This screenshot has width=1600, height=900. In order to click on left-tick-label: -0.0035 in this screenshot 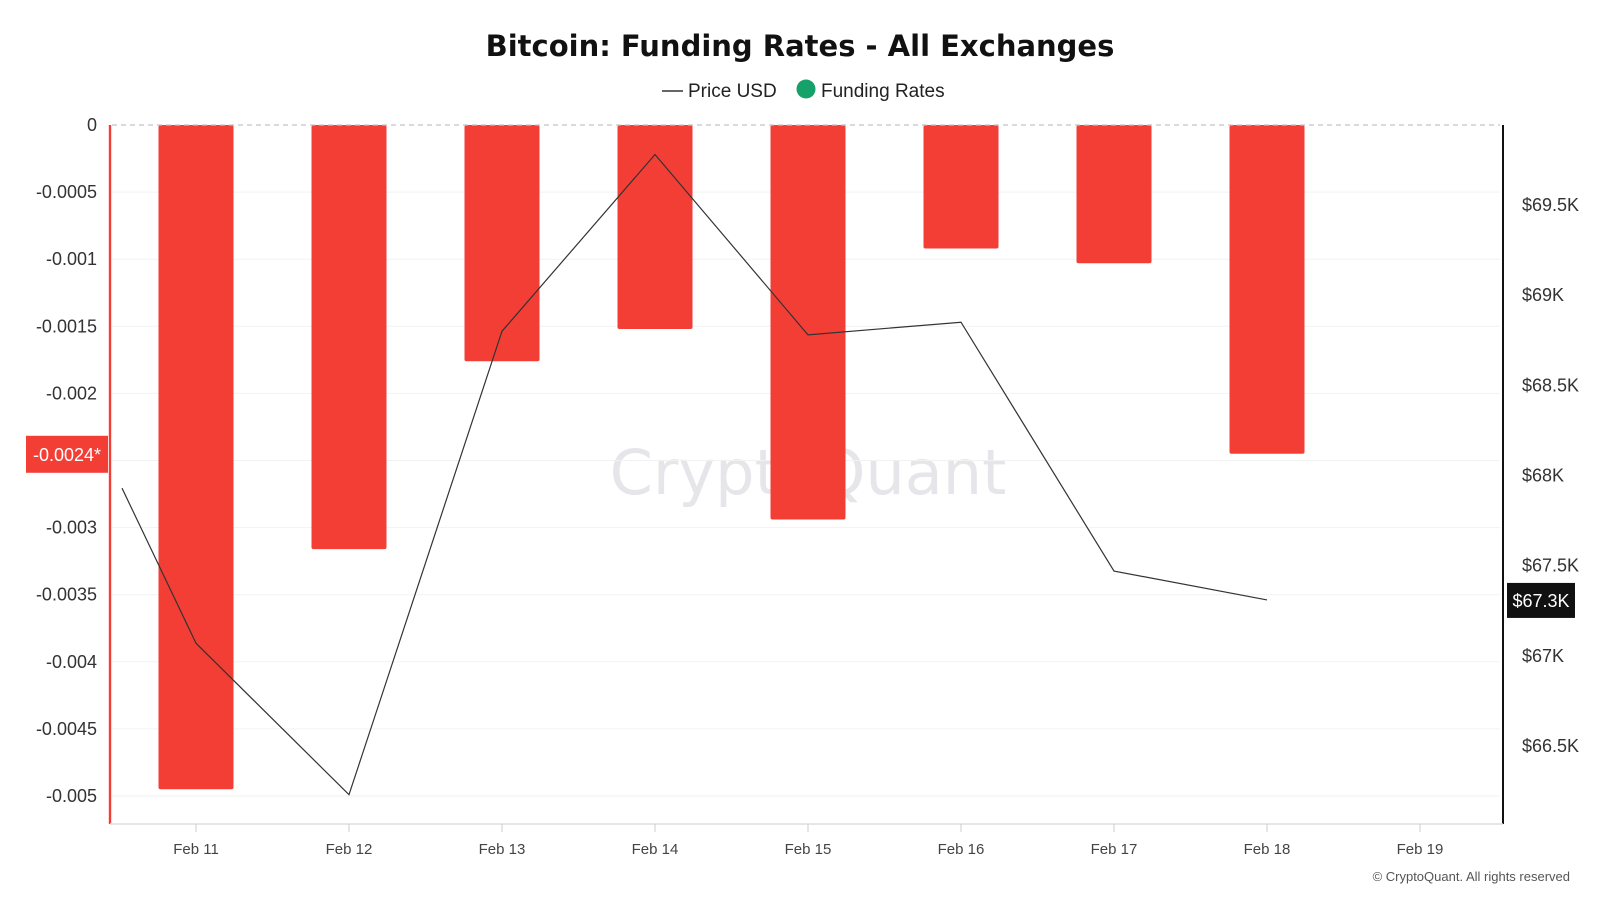, I will do `click(66, 595)`.